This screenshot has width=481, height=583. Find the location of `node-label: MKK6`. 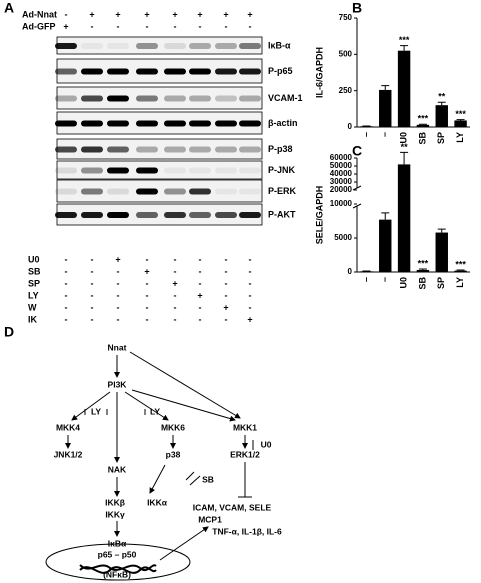

node-label: MKK6 is located at coordinates (173, 427).